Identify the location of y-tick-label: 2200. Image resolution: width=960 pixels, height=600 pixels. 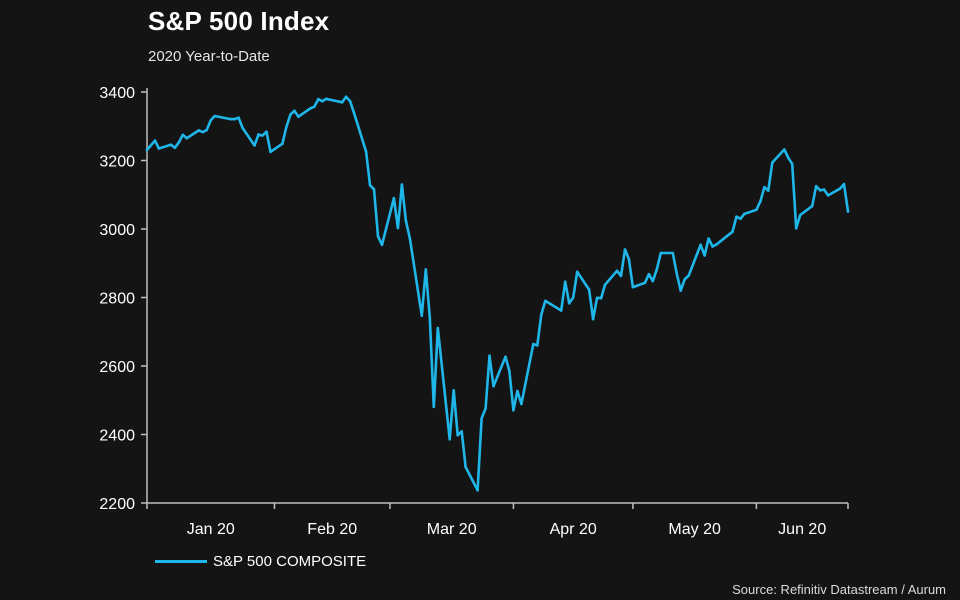
(117, 504).